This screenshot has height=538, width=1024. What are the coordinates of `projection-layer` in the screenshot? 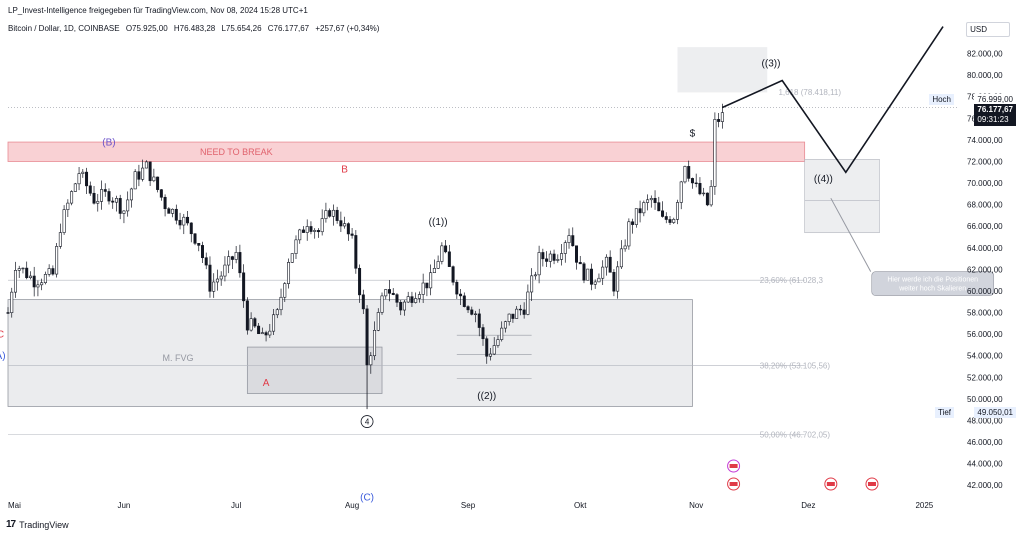 It's located at (833, 100).